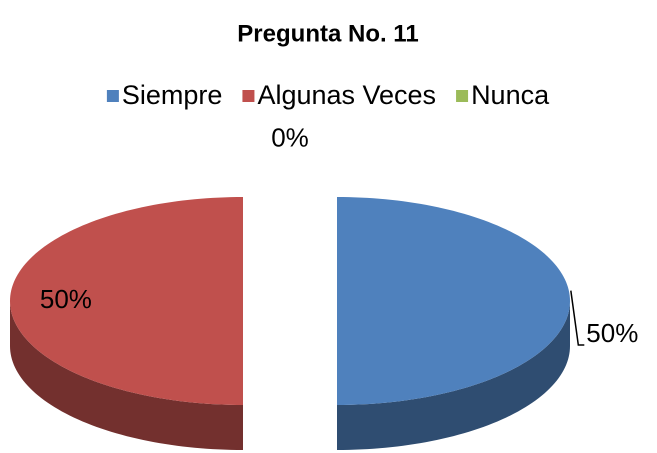  What do you see at coordinates (172, 95) in the screenshot?
I see `legend-label: Siempre` at bounding box center [172, 95].